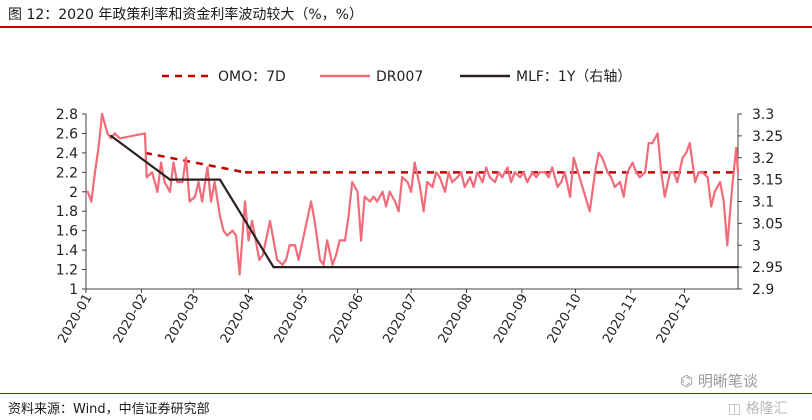 This screenshot has height=420, width=812. I want to click on x-tick-label: 2020-03, so click(182, 319).